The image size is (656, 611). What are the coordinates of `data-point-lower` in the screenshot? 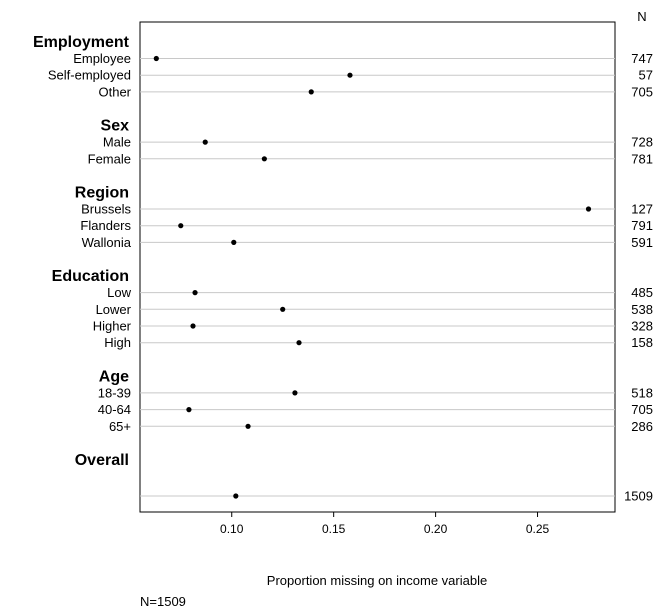 It's located at (283, 309).